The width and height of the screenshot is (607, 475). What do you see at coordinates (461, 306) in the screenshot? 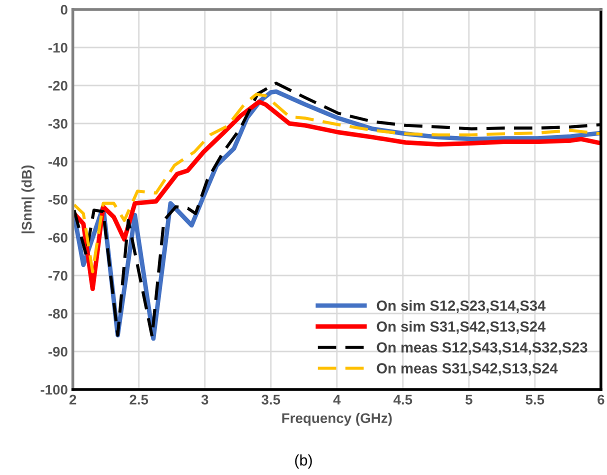
I see `legend-label: On sim S12,S23,S14,S34` at bounding box center [461, 306].